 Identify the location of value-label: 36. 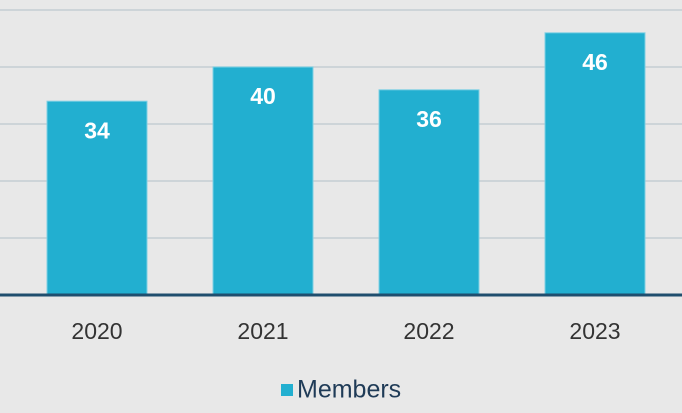
(429, 119).